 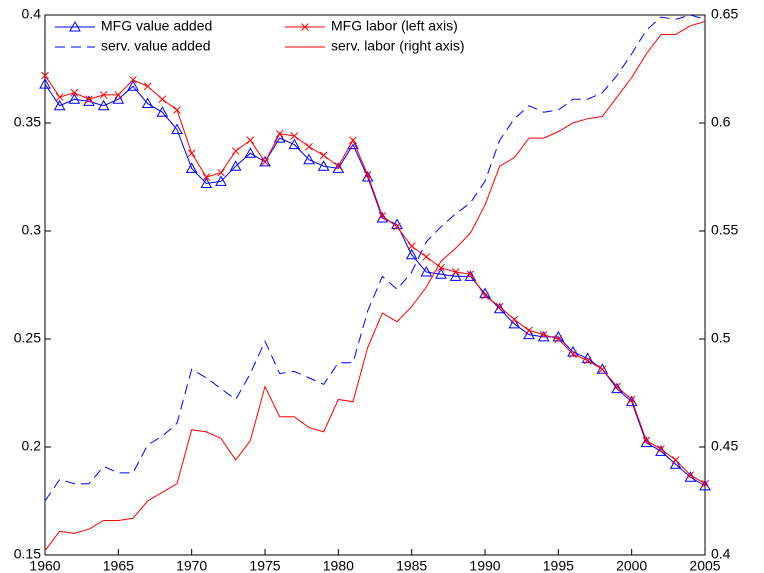 I want to click on legend-label: MFG labor (left axis), so click(x=394, y=26).